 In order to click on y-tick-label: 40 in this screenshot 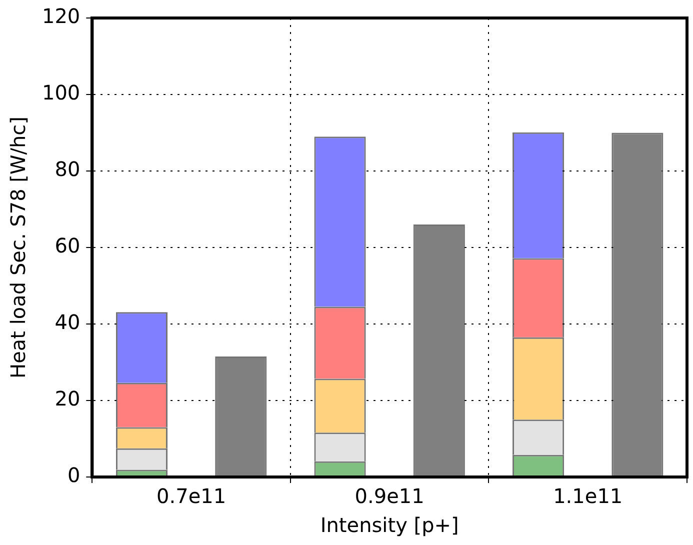, I will do `click(67, 322)`.